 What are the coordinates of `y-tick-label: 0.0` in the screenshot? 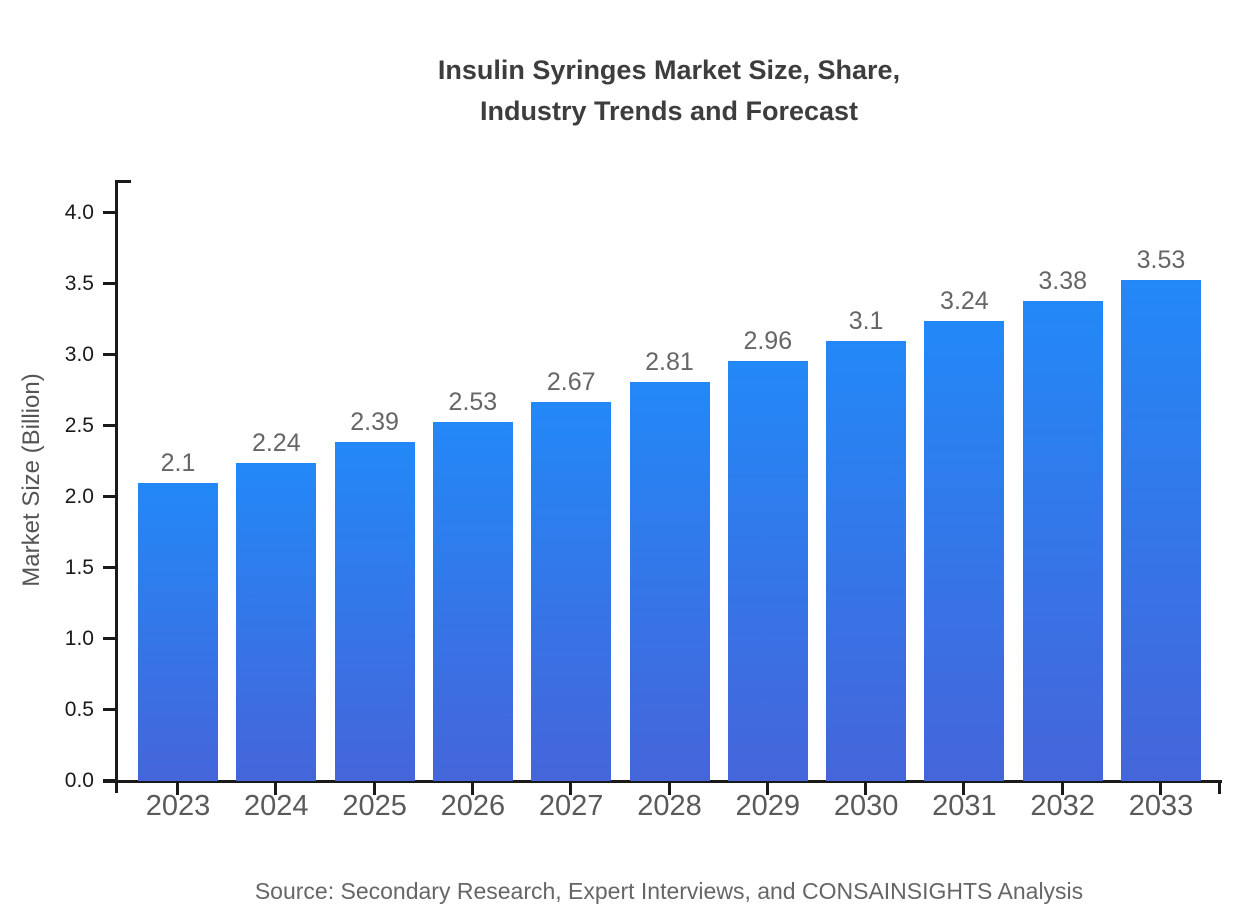 It's located at (79, 780).